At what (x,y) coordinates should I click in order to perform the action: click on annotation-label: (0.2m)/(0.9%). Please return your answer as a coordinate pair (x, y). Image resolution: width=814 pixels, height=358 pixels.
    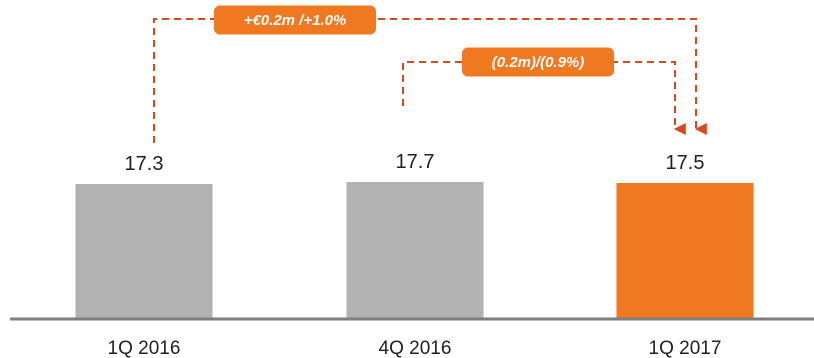
    Looking at the image, I should click on (538, 62).